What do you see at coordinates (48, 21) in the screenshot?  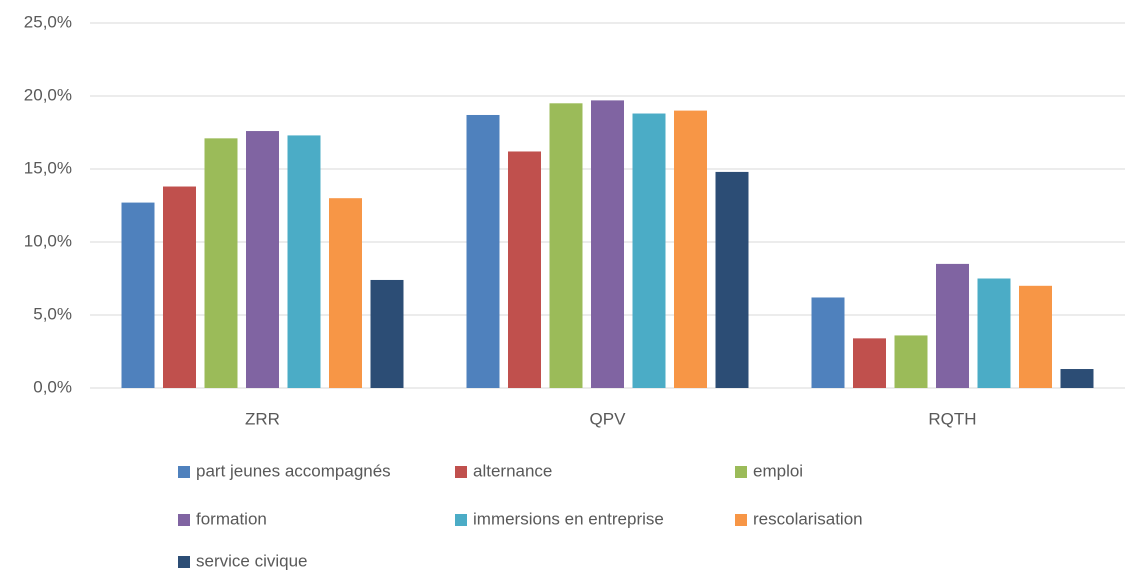 I see `y-tick-label: 25,0%` at bounding box center [48, 21].